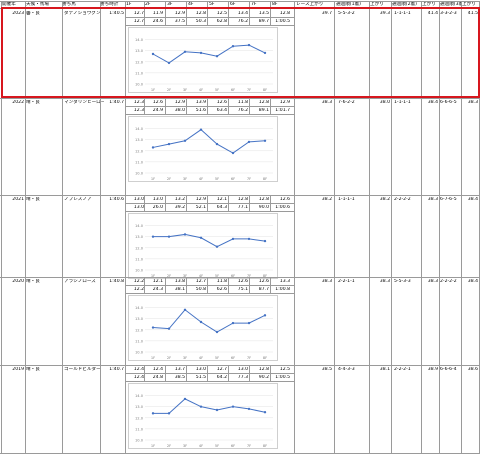  Describe the element at coordinates (384, 199) in the screenshot. I see `last3f-1st: 38.2` at that location.